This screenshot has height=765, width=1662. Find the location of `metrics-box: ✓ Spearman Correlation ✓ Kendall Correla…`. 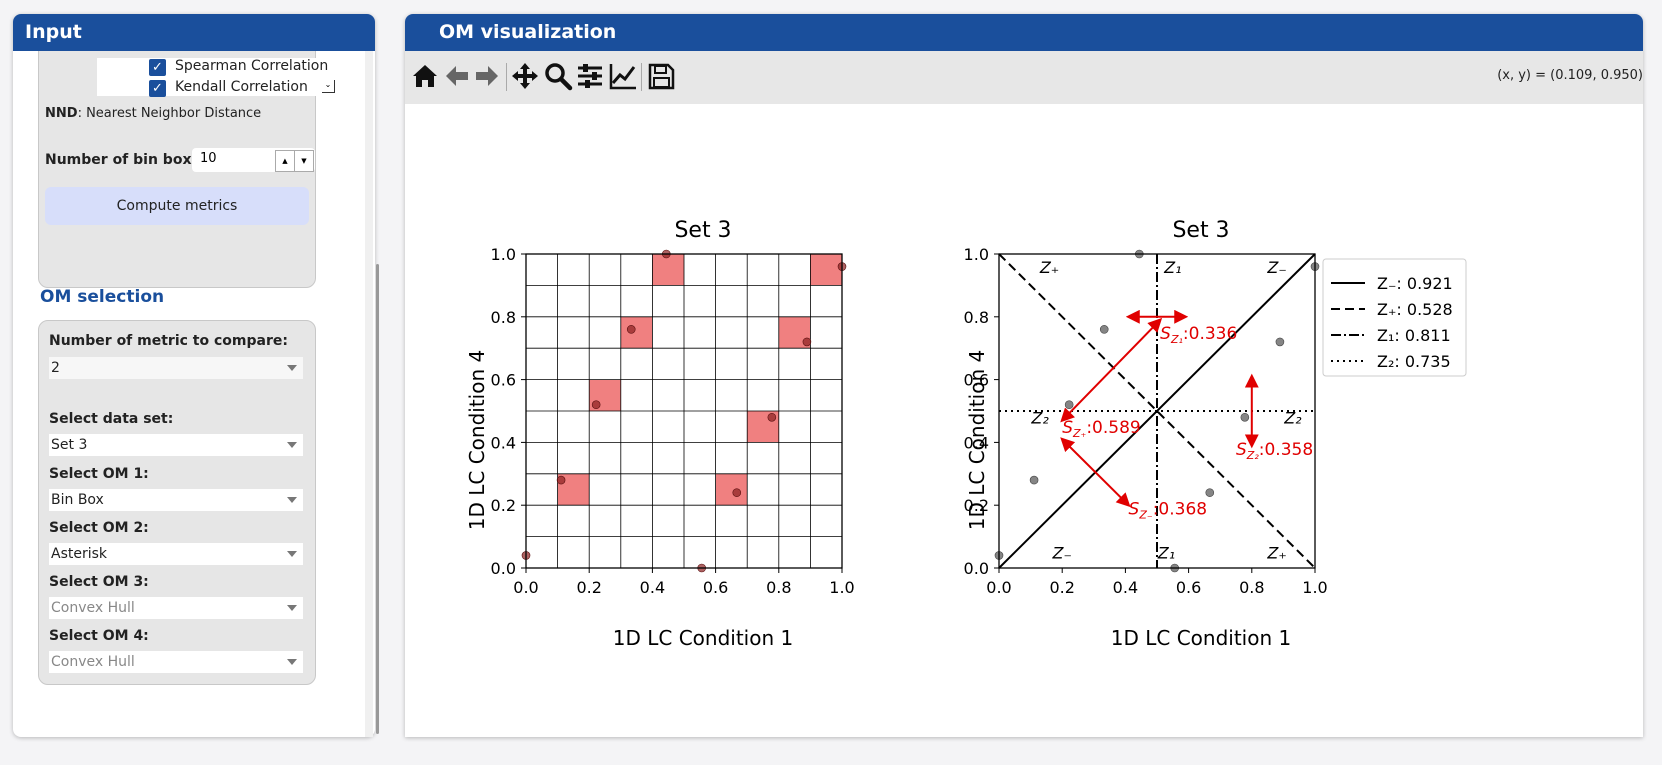

metrics-box: ✓ Spearman Correlation ✓ Kendall Correla… is located at coordinates (191, 169).